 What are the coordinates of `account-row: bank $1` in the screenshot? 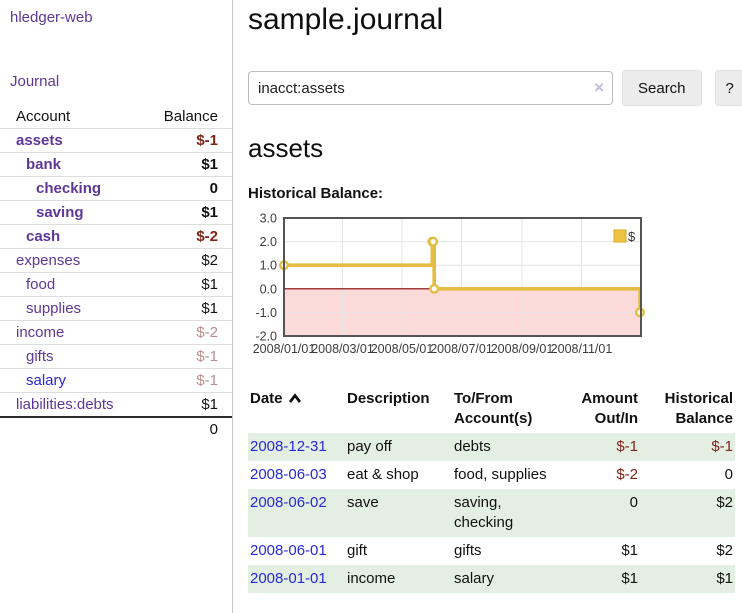 It's located at (116, 164).